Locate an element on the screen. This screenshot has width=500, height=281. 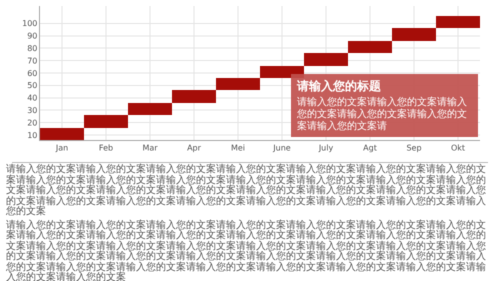
x-tick-label: June is located at coordinates (281, 148).